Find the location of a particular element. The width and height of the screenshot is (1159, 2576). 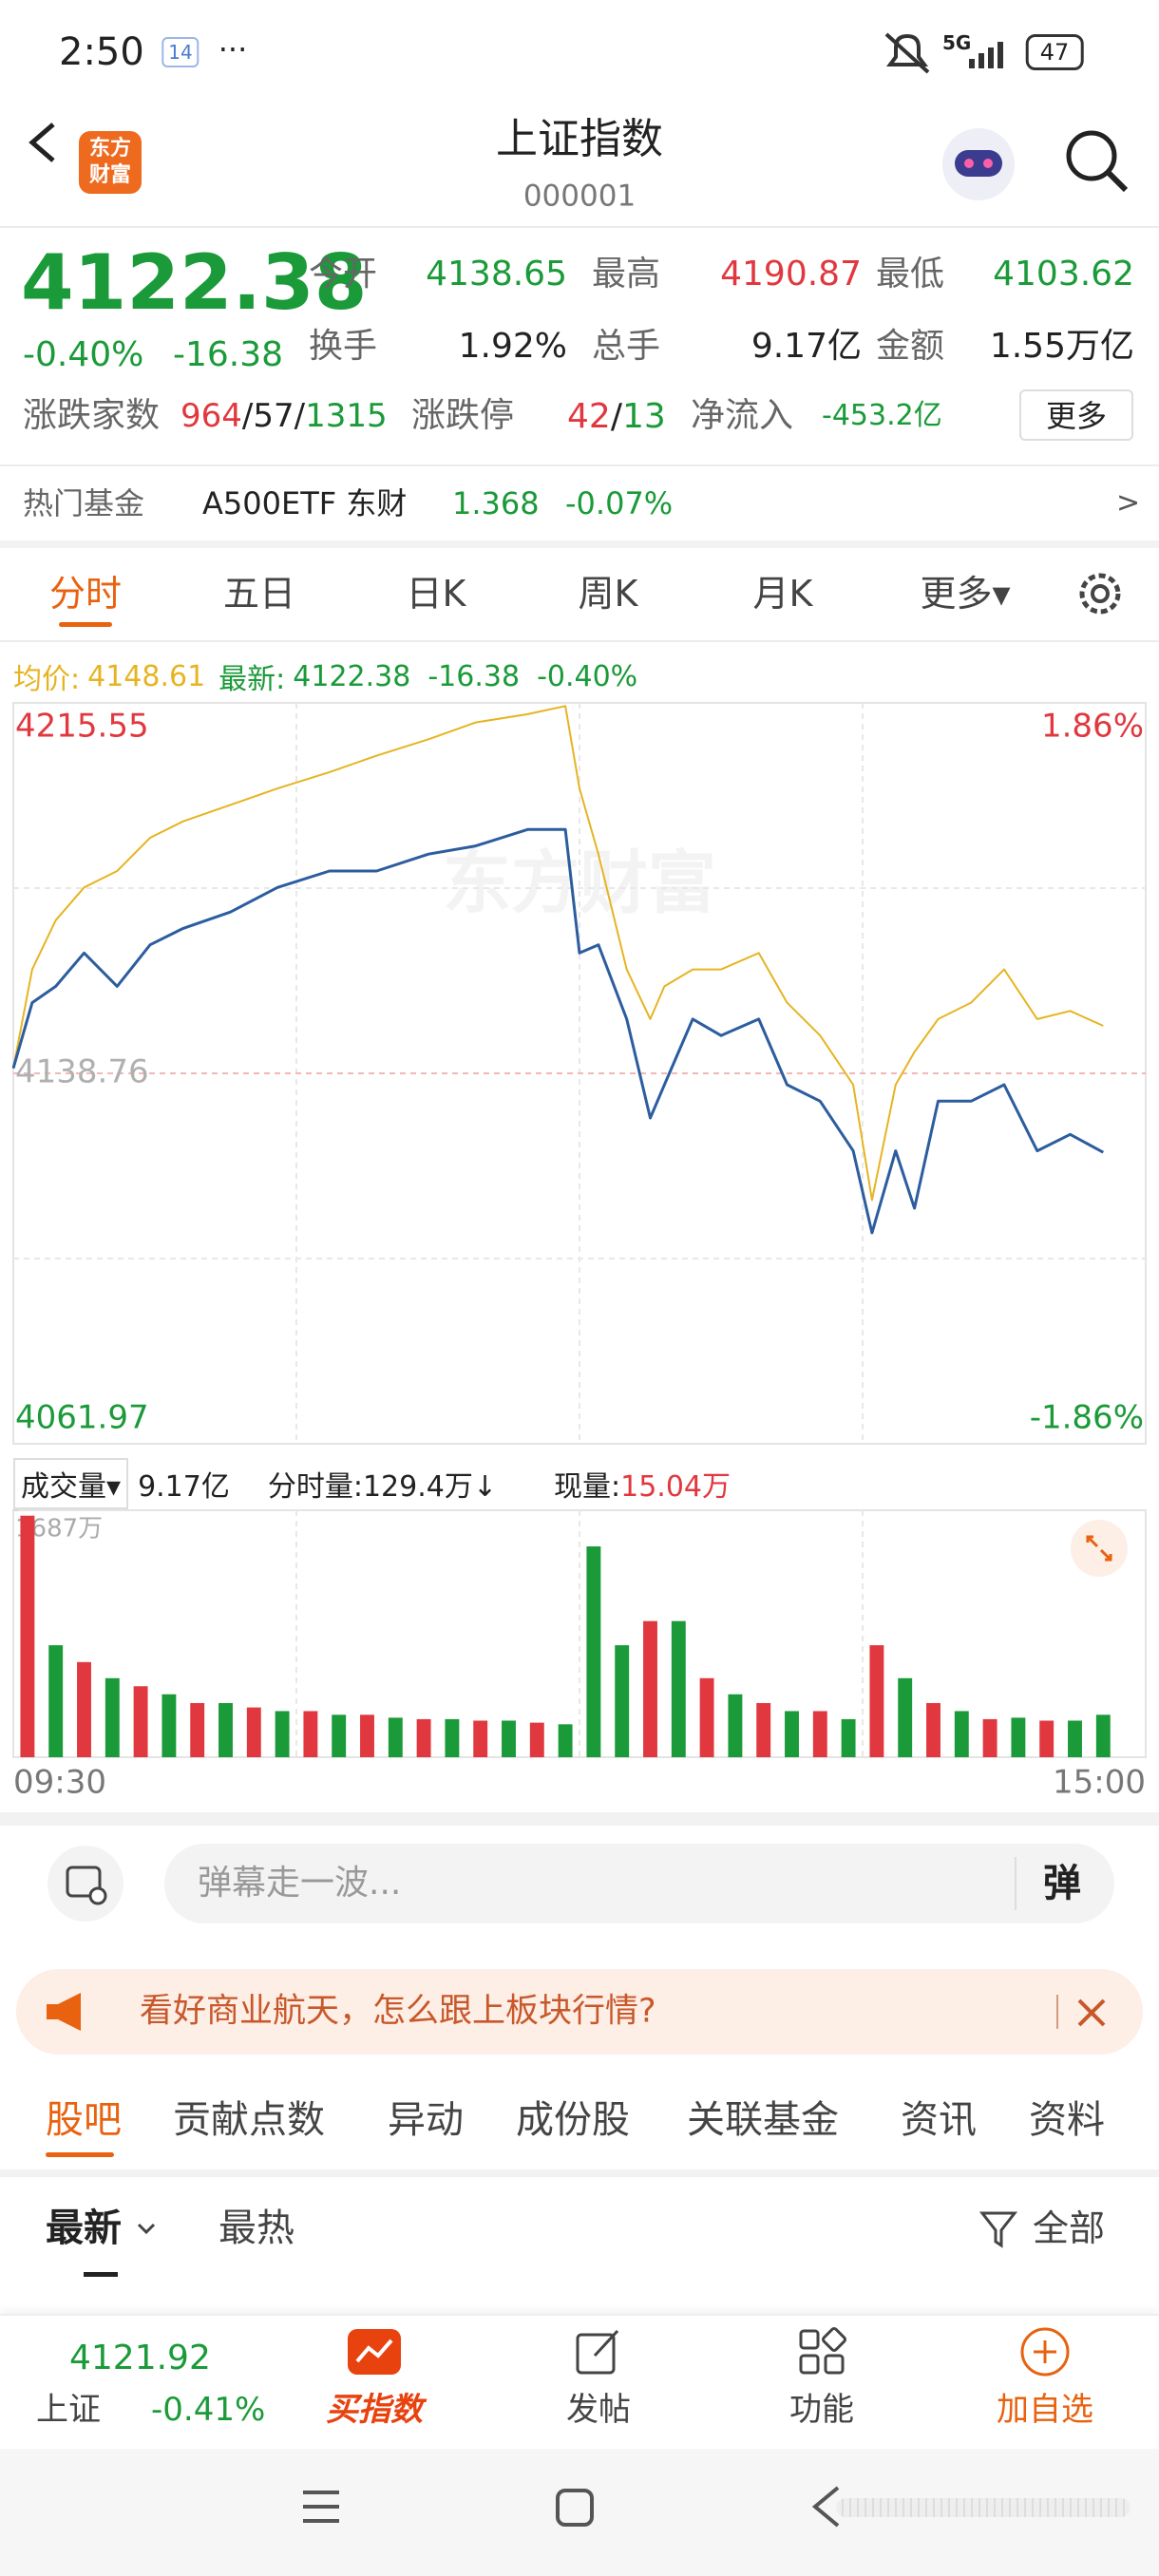

danmaku-icon is located at coordinates (85, 1883).